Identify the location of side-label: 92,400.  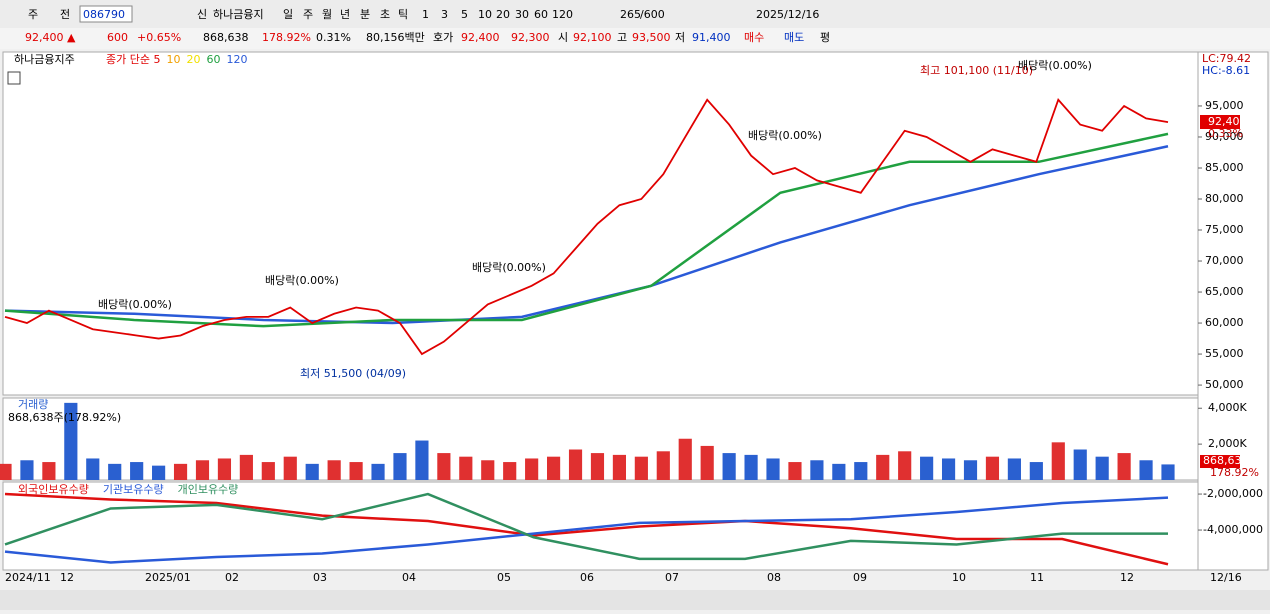
(1227, 121).